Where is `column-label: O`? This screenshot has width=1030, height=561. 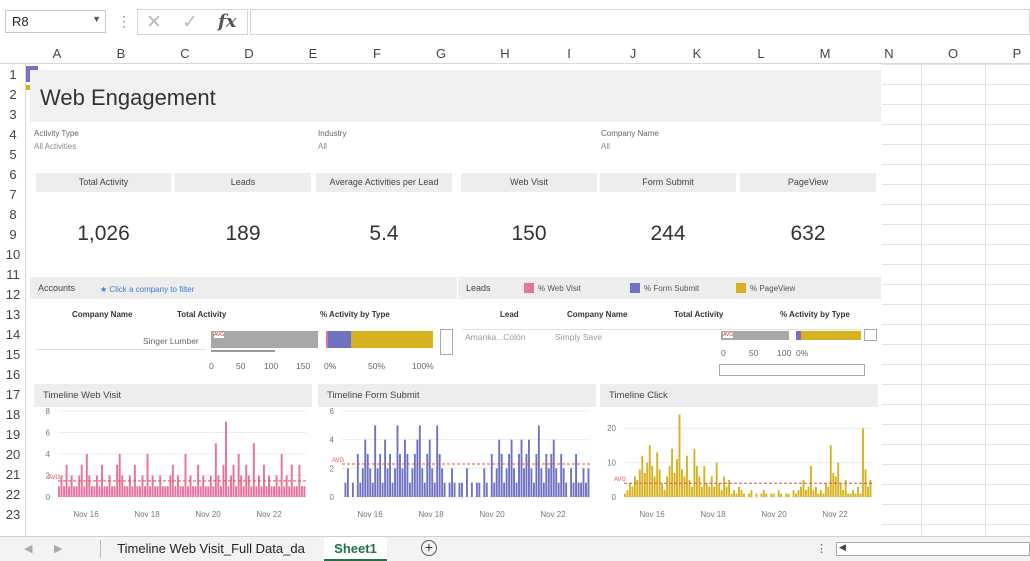 column-label: O is located at coordinates (953, 53).